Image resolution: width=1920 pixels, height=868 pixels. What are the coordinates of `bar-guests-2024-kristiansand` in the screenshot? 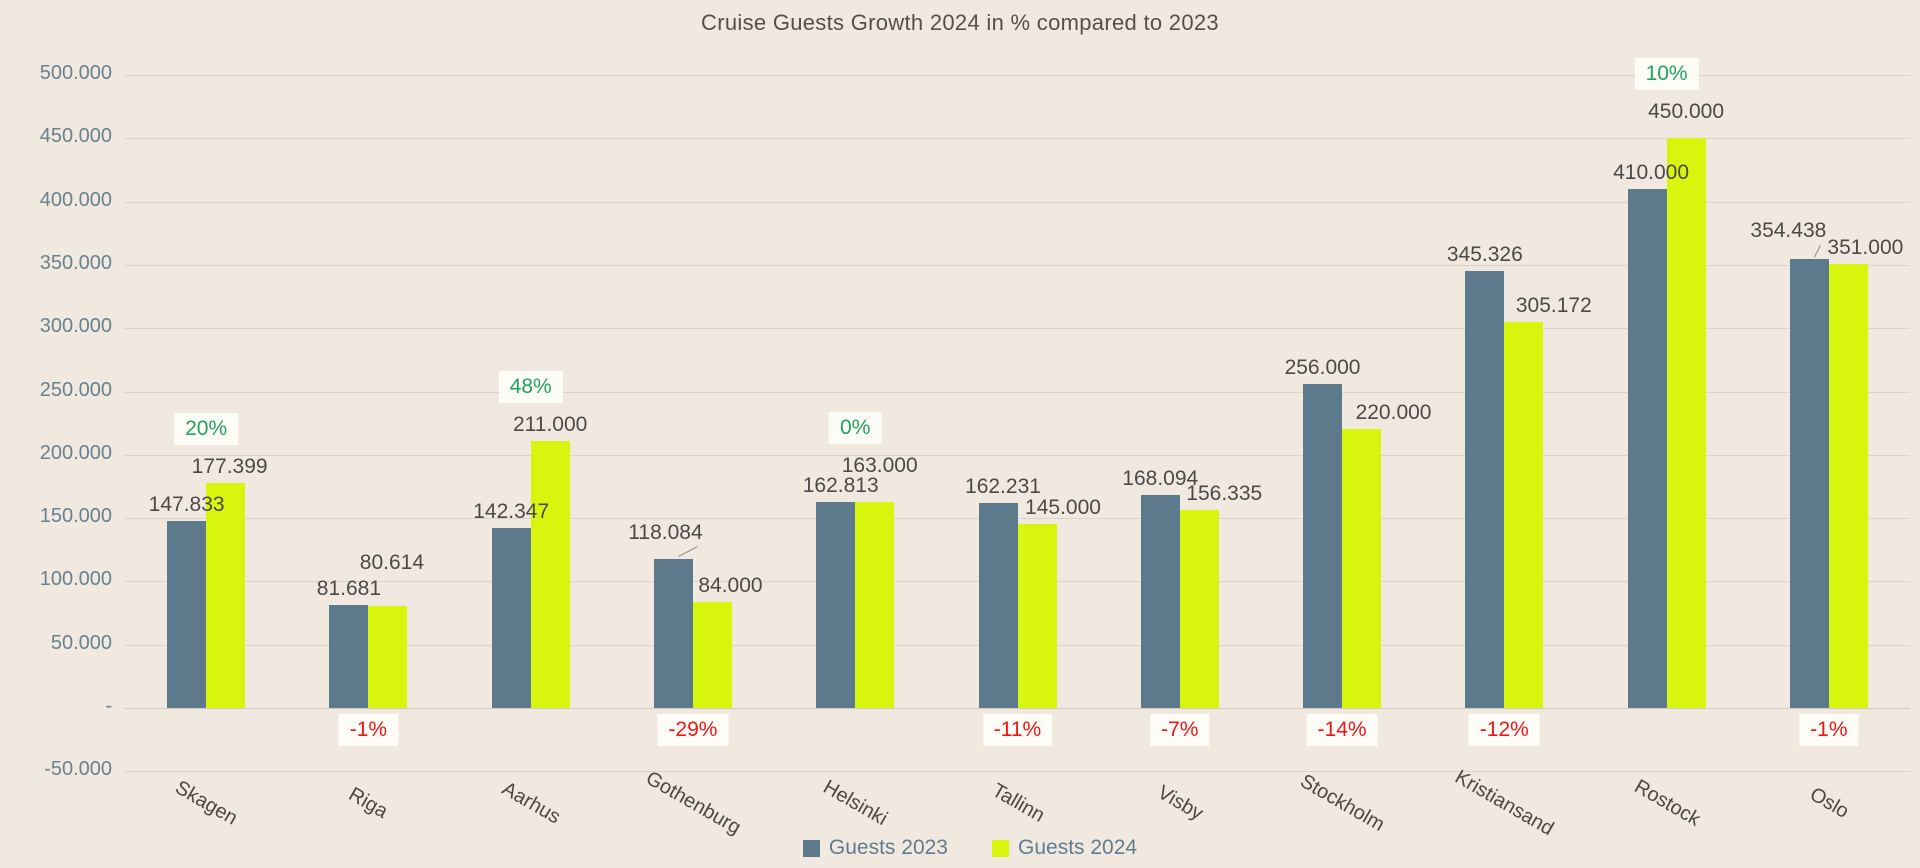 It's located at (1524, 514).